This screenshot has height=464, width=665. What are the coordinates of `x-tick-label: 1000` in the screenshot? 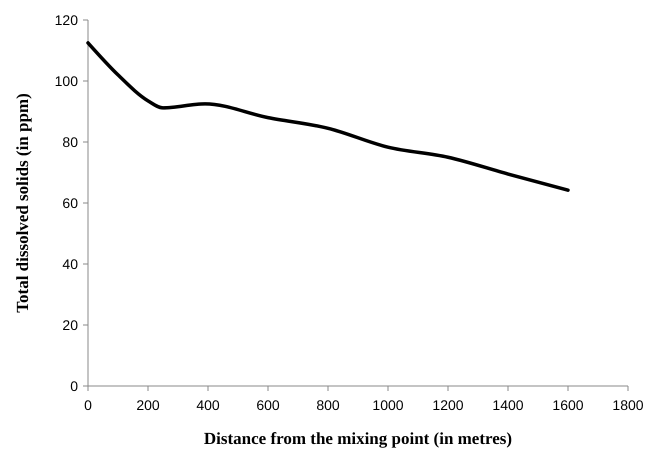 It's located at (388, 405).